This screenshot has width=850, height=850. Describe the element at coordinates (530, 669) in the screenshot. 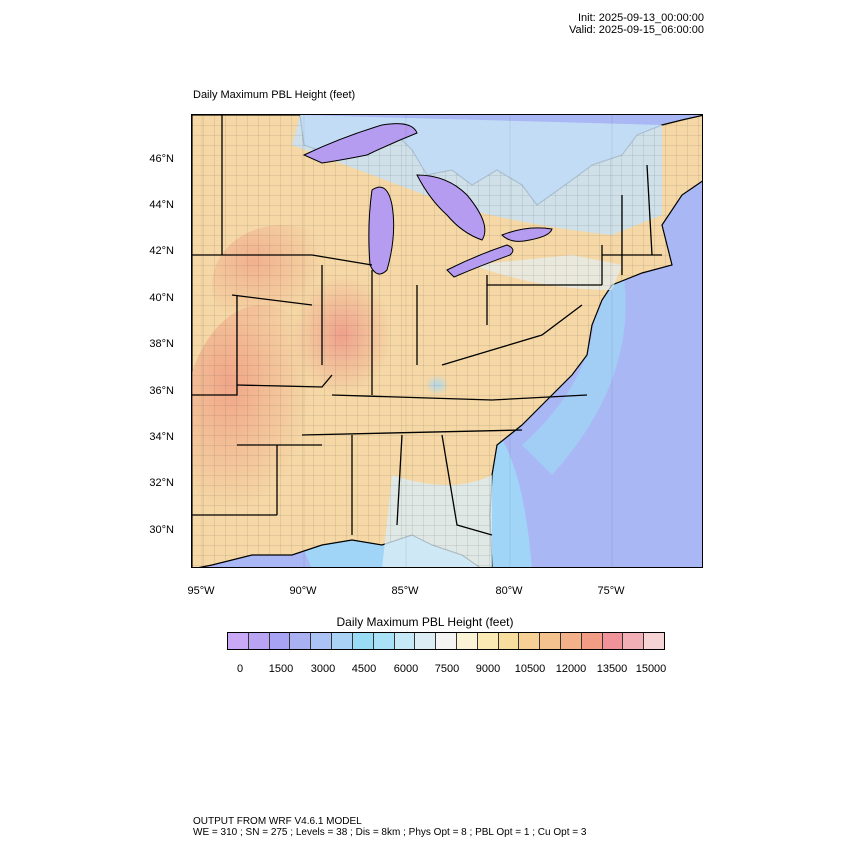

I see `colorbar-tick: 10500` at that location.